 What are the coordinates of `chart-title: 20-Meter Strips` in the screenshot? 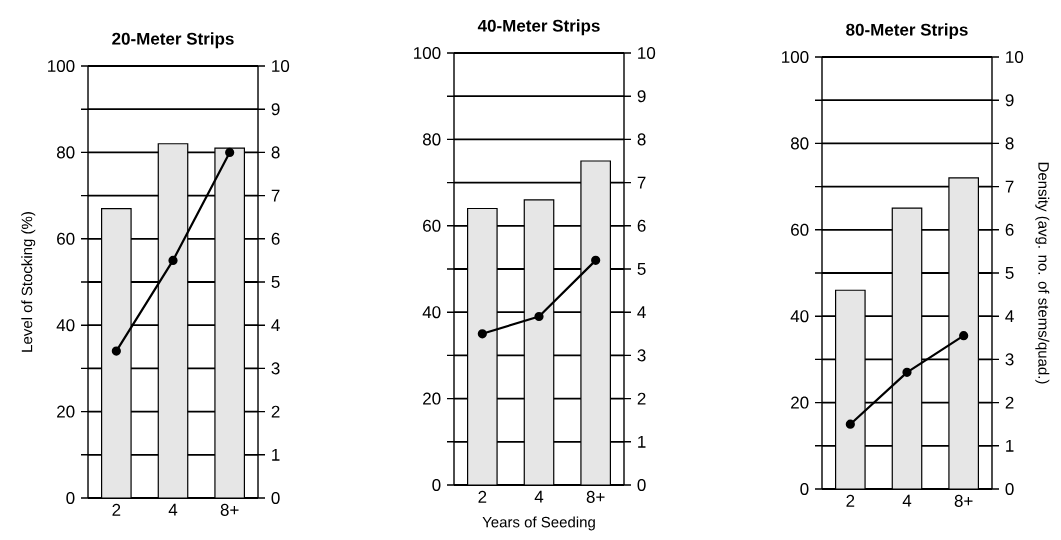 It's located at (173, 40).